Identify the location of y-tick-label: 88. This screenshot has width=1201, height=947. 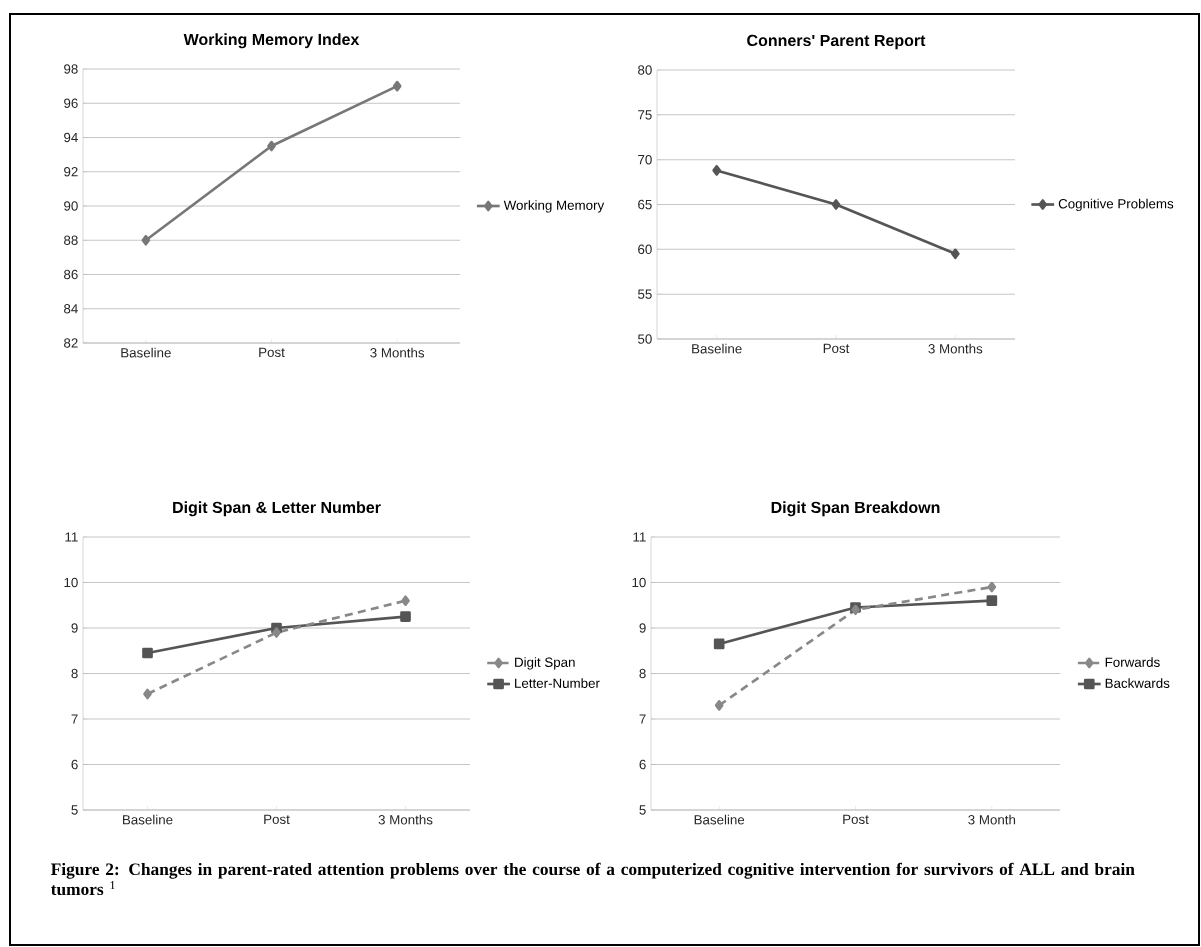
(71, 240).